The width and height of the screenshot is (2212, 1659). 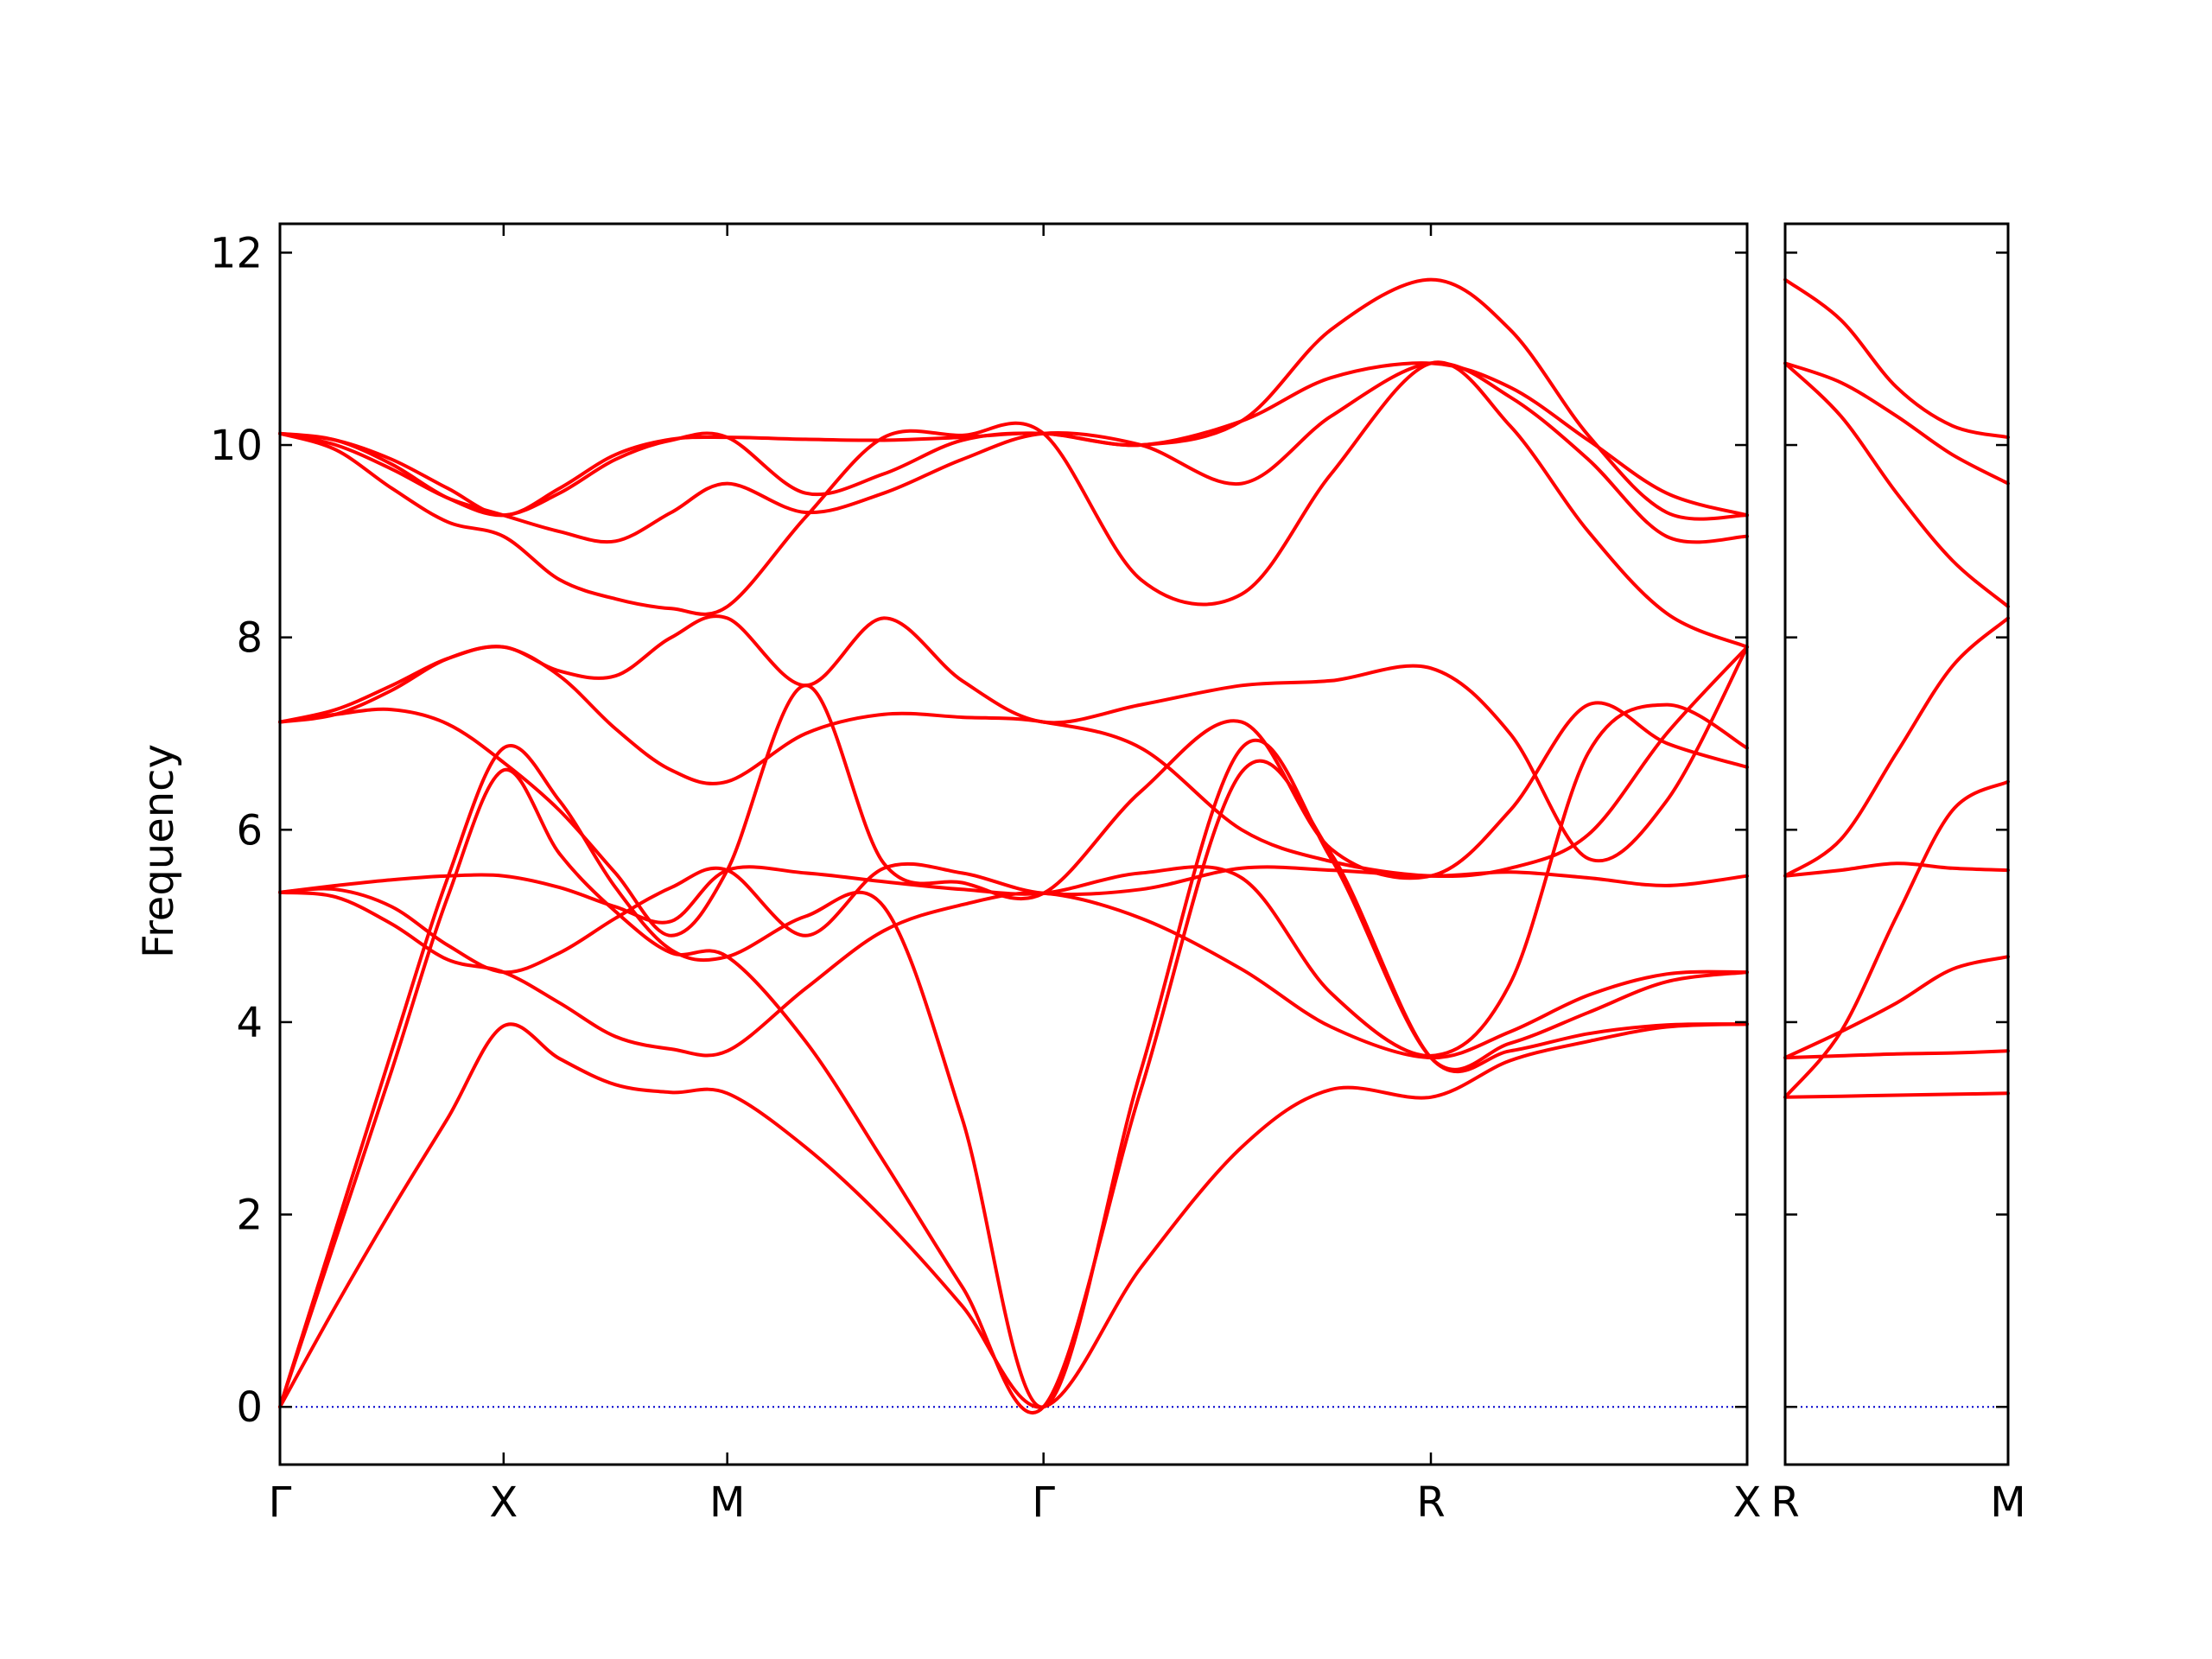 What do you see at coordinates (249, 638) in the screenshot?
I see `y-tick-label: 8` at bounding box center [249, 638].